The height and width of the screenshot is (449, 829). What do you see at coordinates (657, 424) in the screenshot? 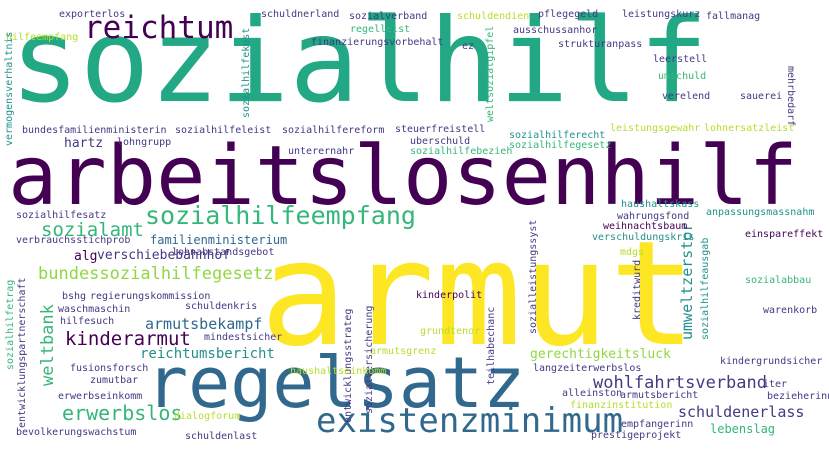
I see `word-empfangerinn: empfangerinn` at bounding box center [657, 424].